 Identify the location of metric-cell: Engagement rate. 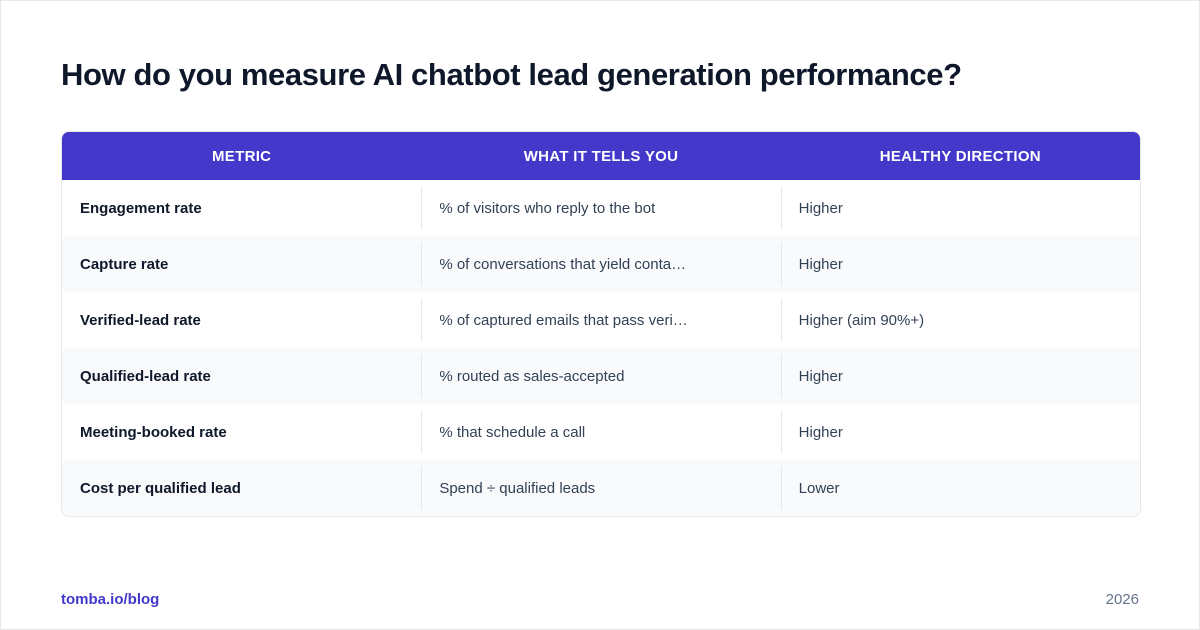
(141, 208).